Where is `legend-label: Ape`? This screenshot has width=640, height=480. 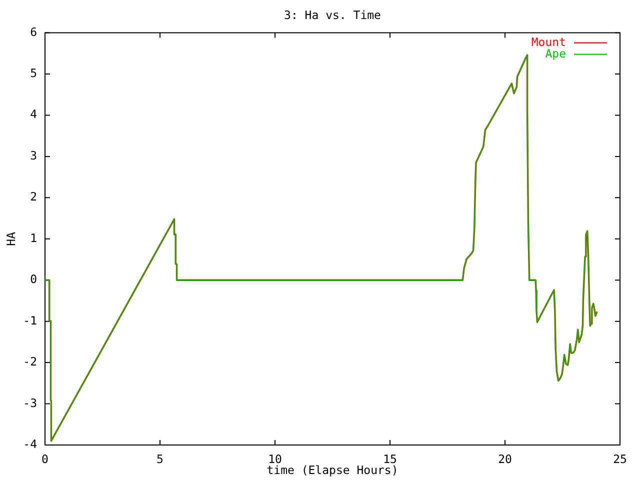
legend-label: Ape is located at coordinates (555, 53).